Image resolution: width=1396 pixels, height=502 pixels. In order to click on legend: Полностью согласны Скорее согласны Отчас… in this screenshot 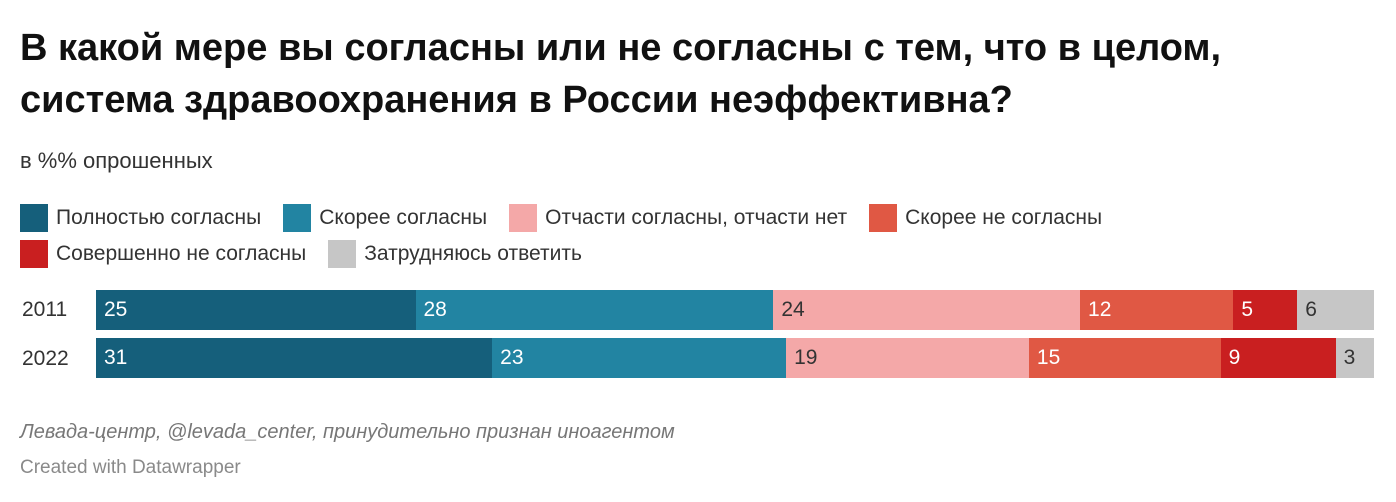, I will do `click(700, 236)`.